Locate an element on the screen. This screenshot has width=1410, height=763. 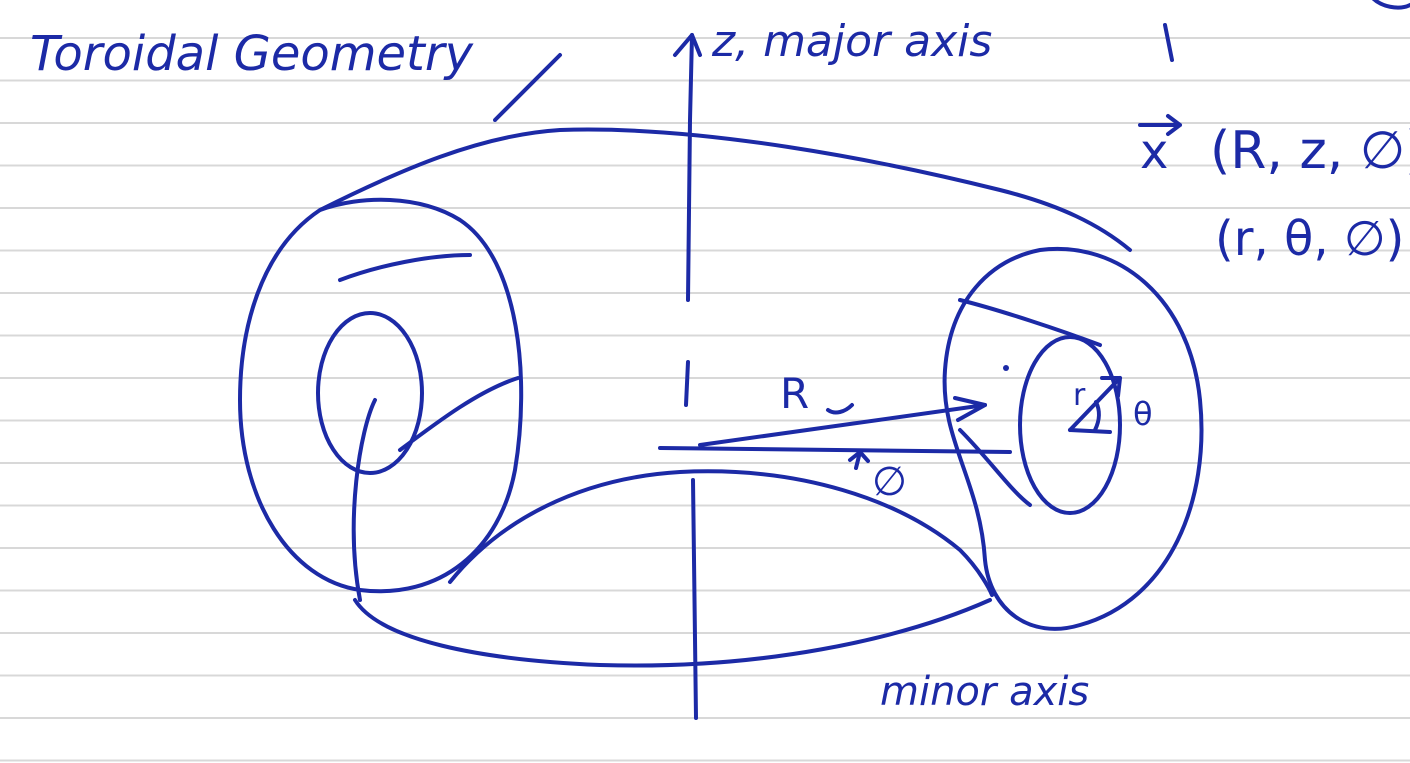
major-axis-mid-tick is located at coordinates (687, 383).